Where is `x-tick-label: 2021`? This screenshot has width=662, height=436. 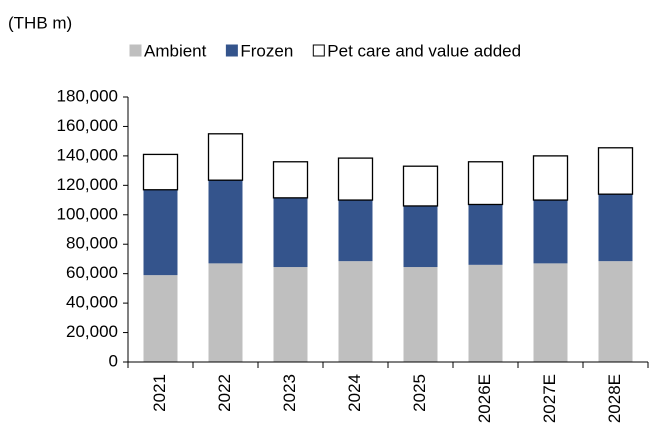
x-tick-label: 2021 is located at coordinates (159, 393).